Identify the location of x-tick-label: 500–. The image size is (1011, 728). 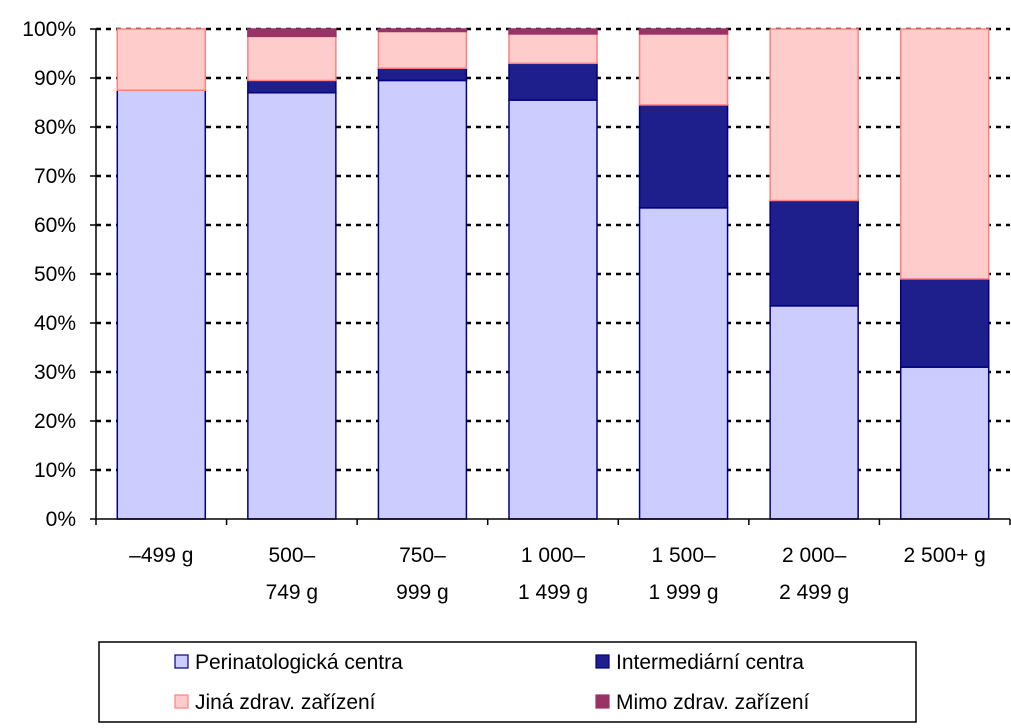
(291, 555).